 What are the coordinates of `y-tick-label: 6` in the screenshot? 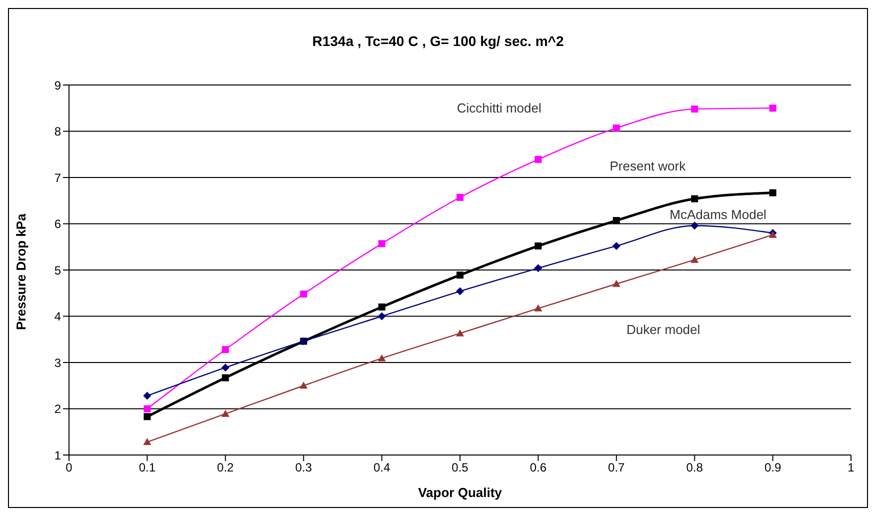 It's located at (58, 224).